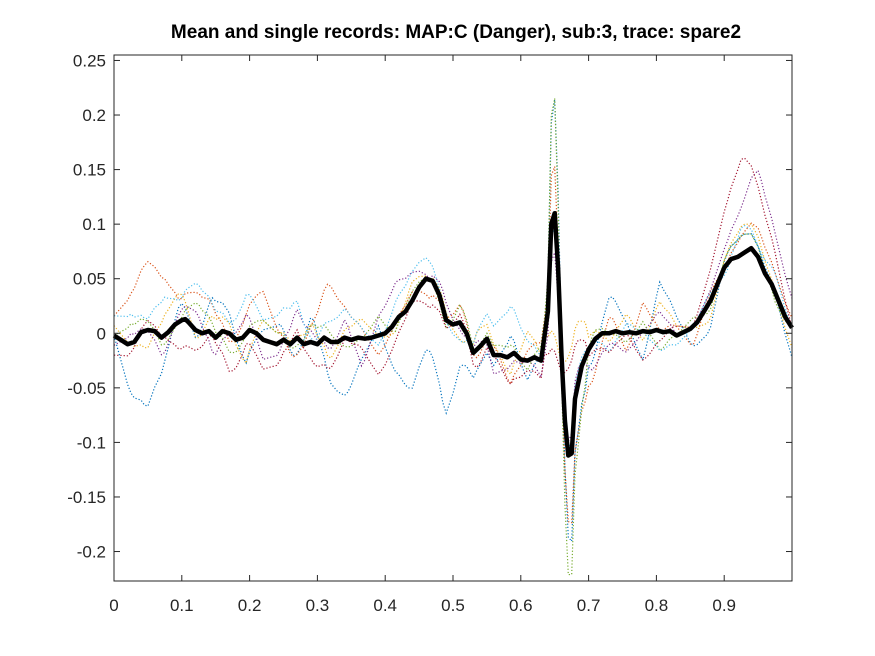  I want to click on x-tick-label: 0.6, so click(521, 605).